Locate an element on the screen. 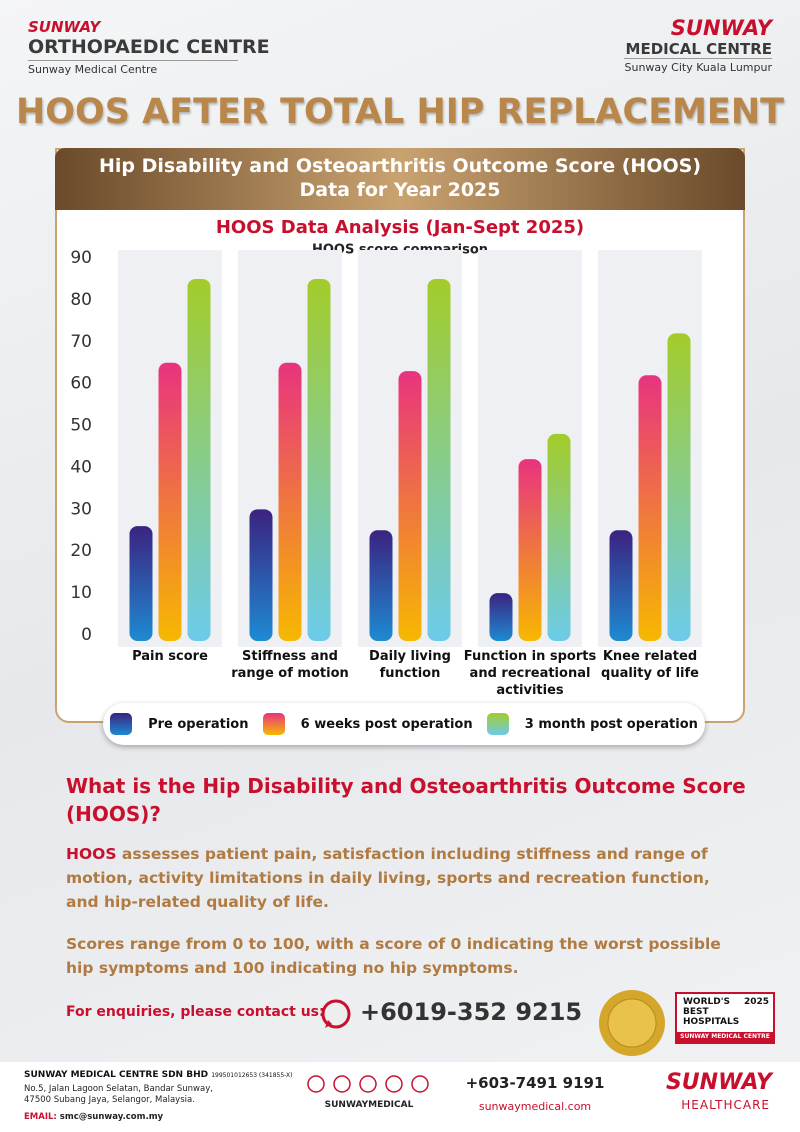 The image size is (800, 1132). banner-line: Data for Year 2025 is located at coordinates (400, 190).